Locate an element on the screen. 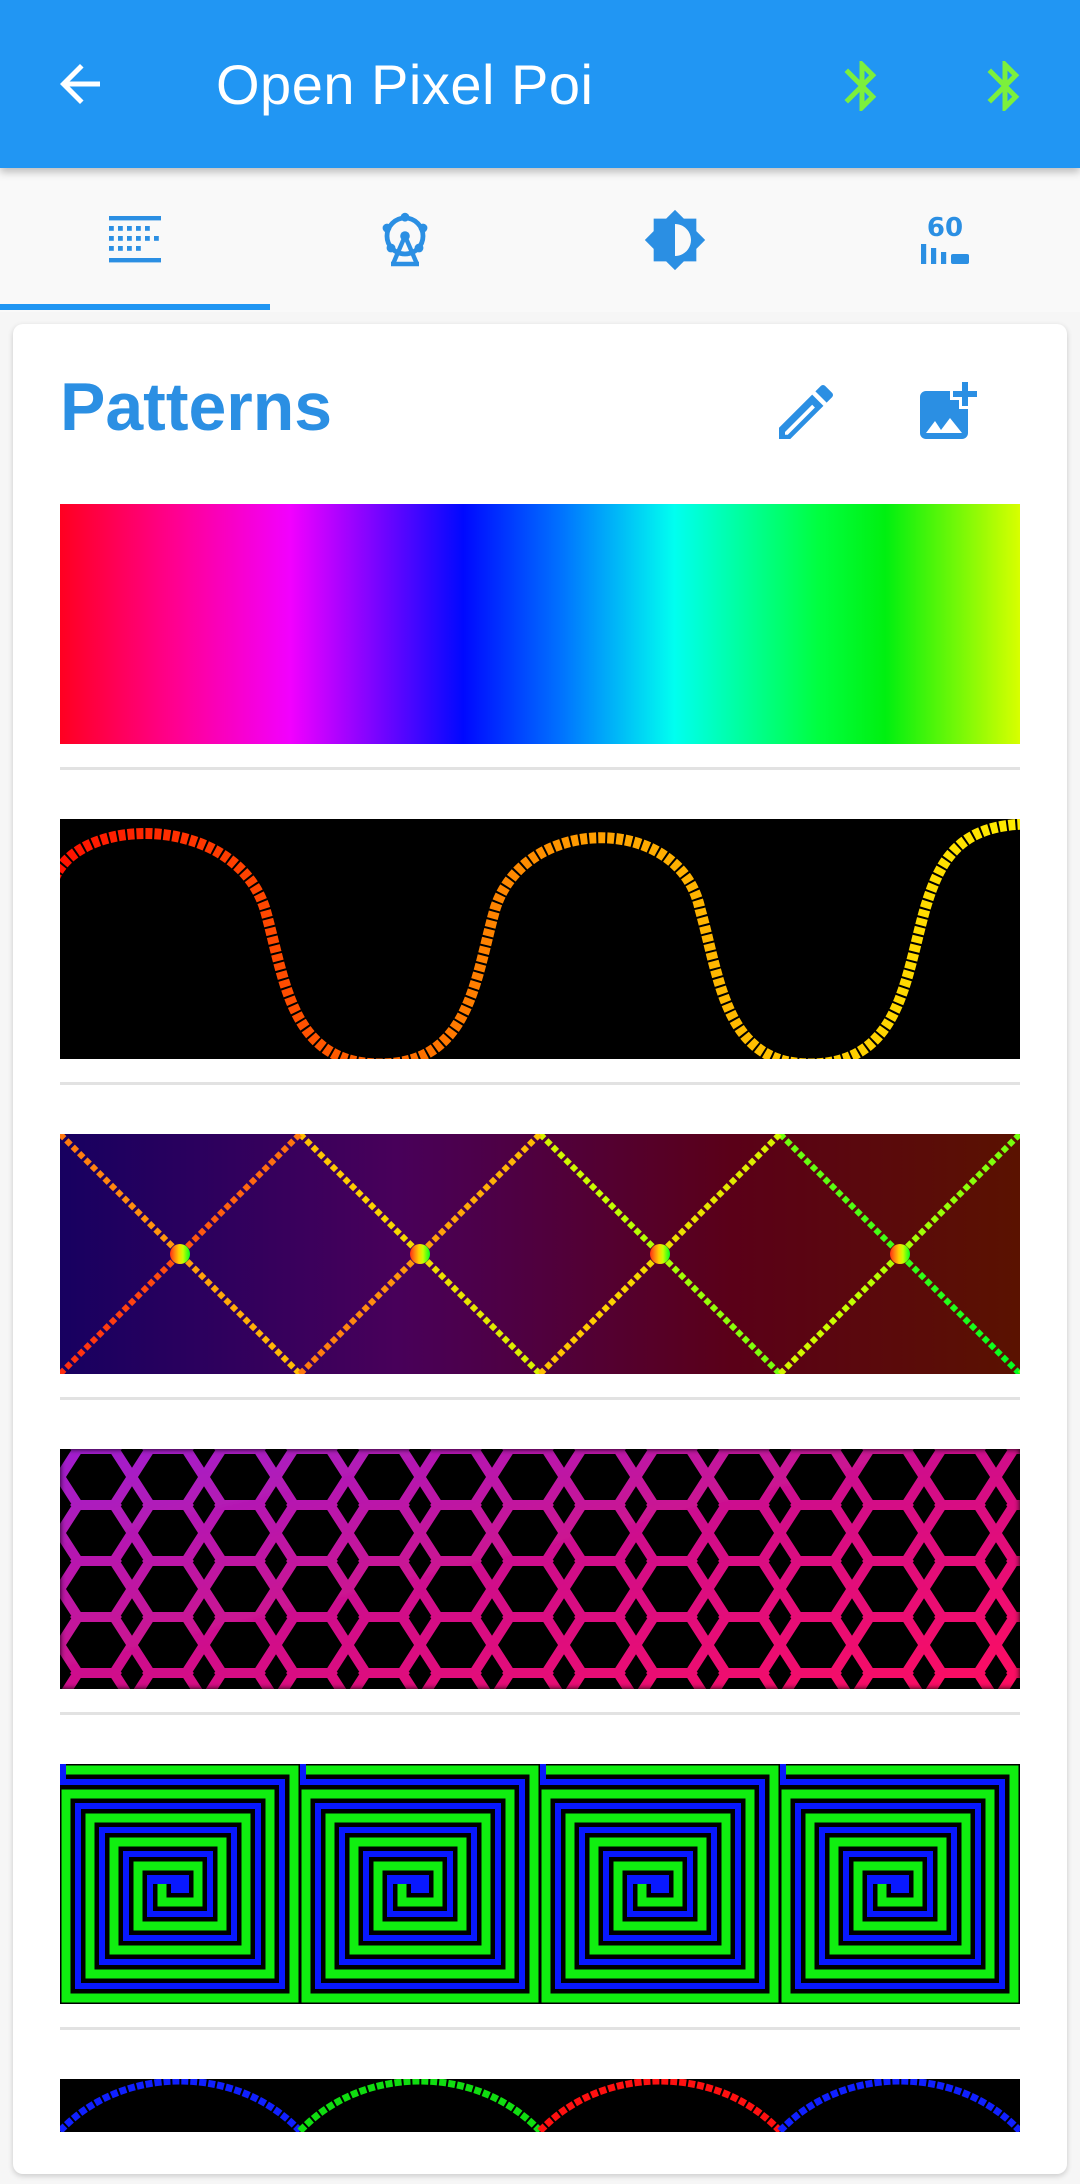 This screenshot has height=2184, width=1080. app-bar: Open Pixel Poi is located at coordinates (540, 84).